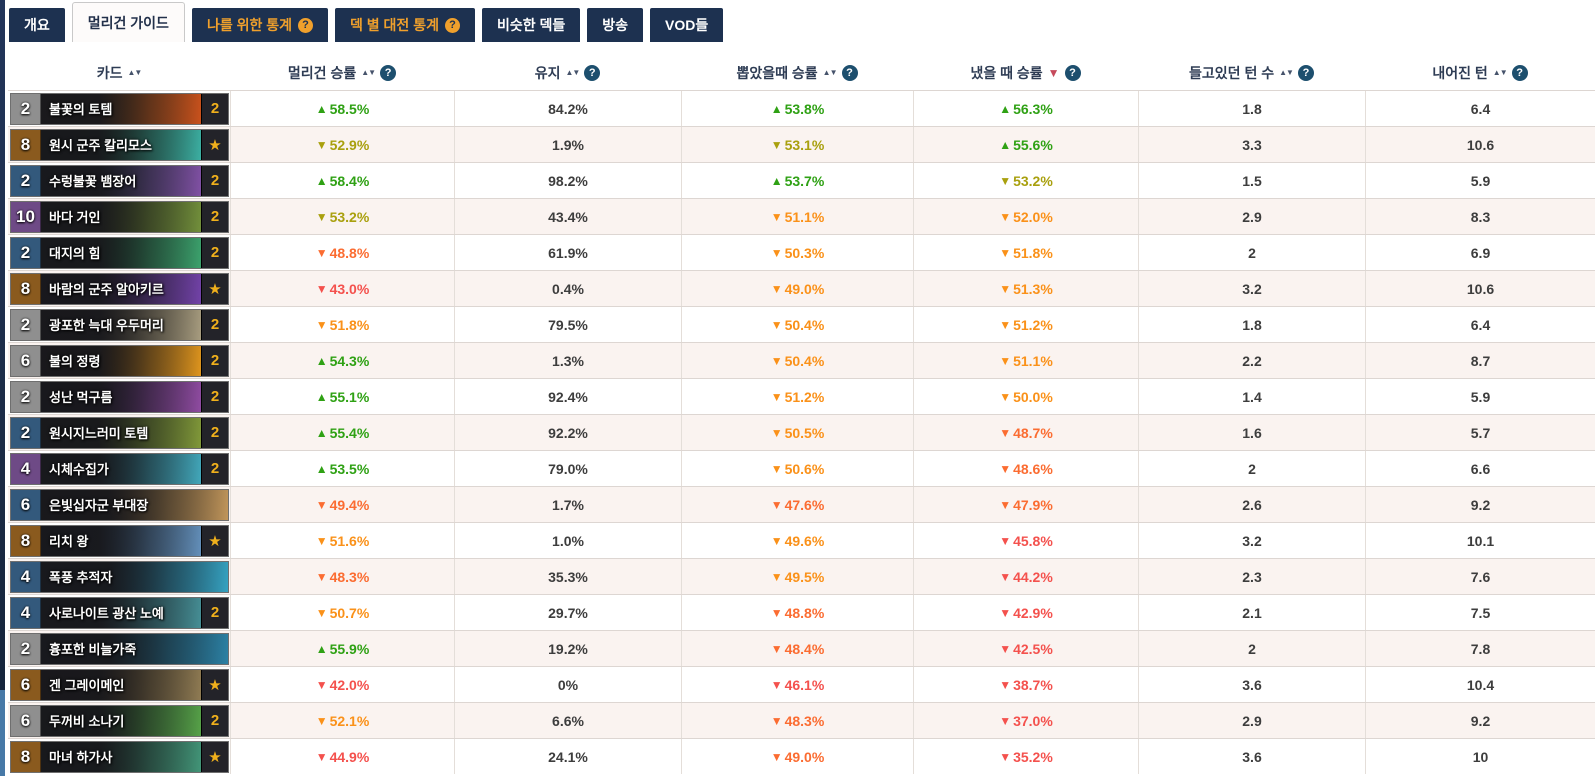 The height and width of the screenshot is (776, 1595). I want to click on col-card: 카드 ▲▼, so click(119, 73).